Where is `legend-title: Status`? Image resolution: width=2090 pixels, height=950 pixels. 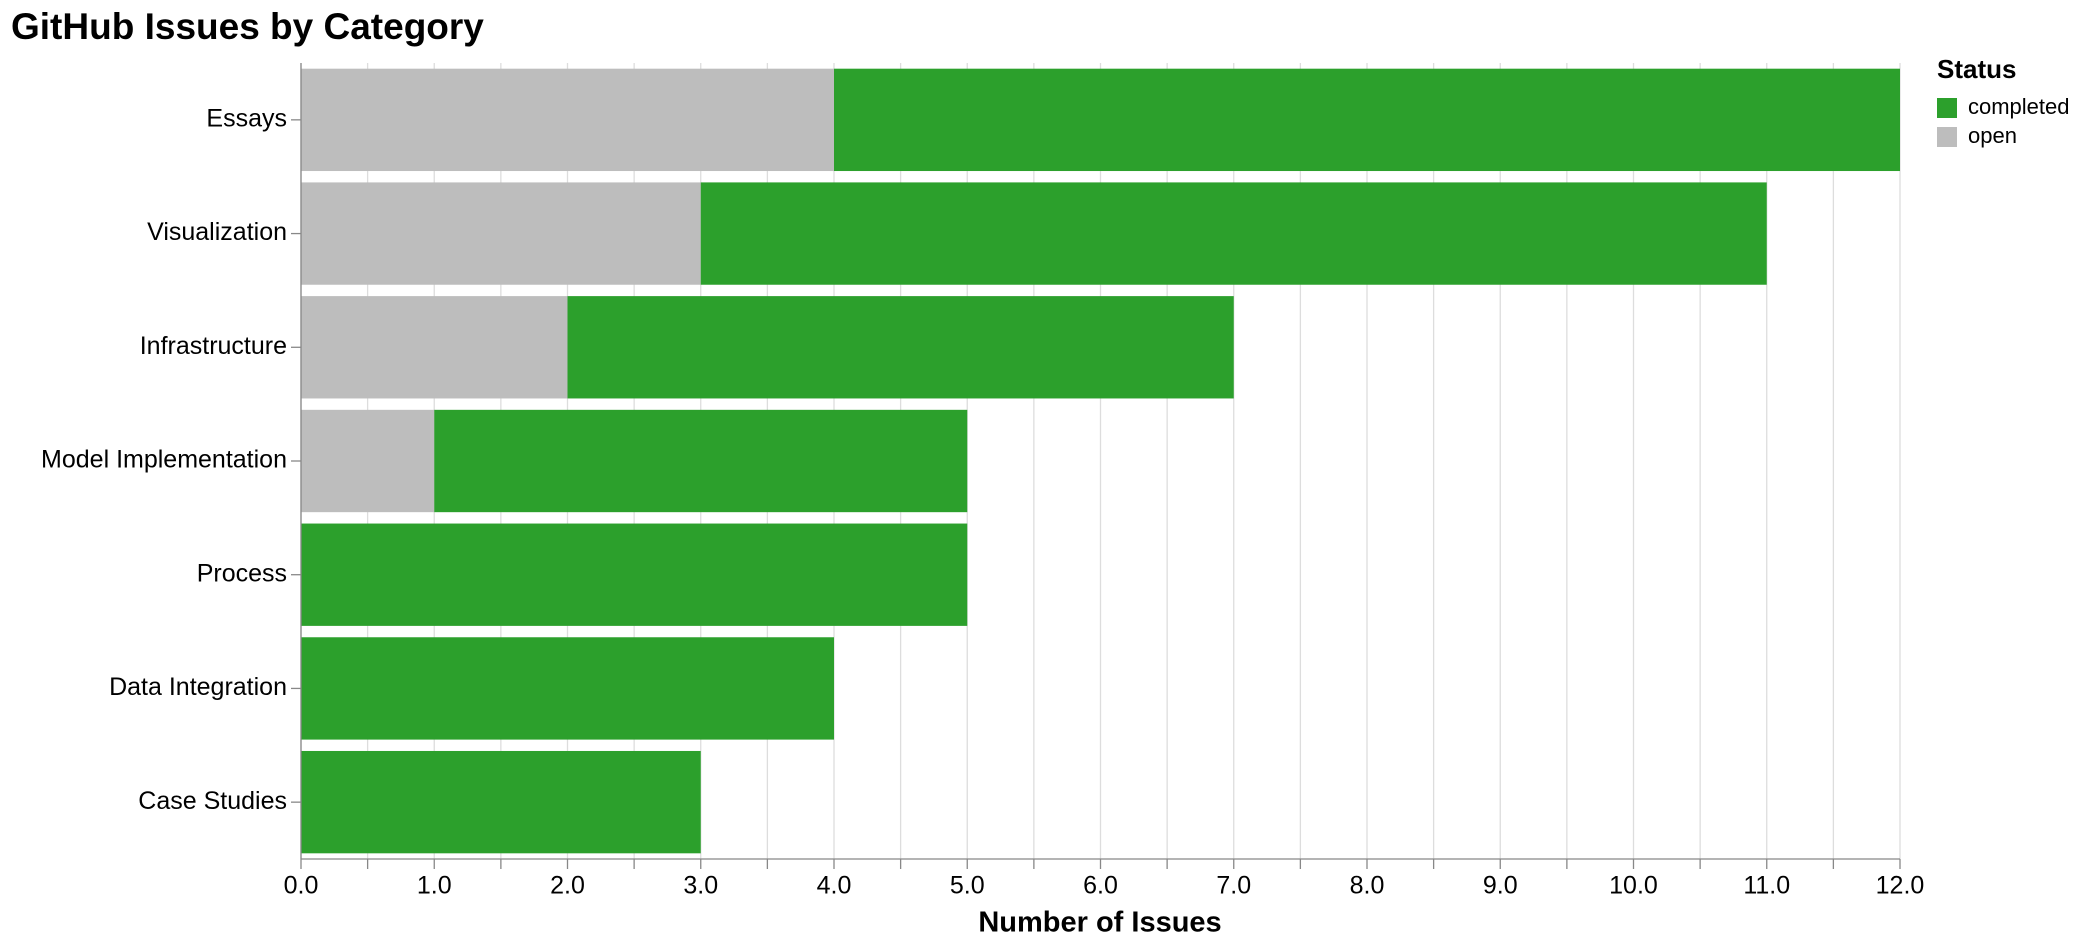 legend-title: Status is located at coordinates (1976, 69).